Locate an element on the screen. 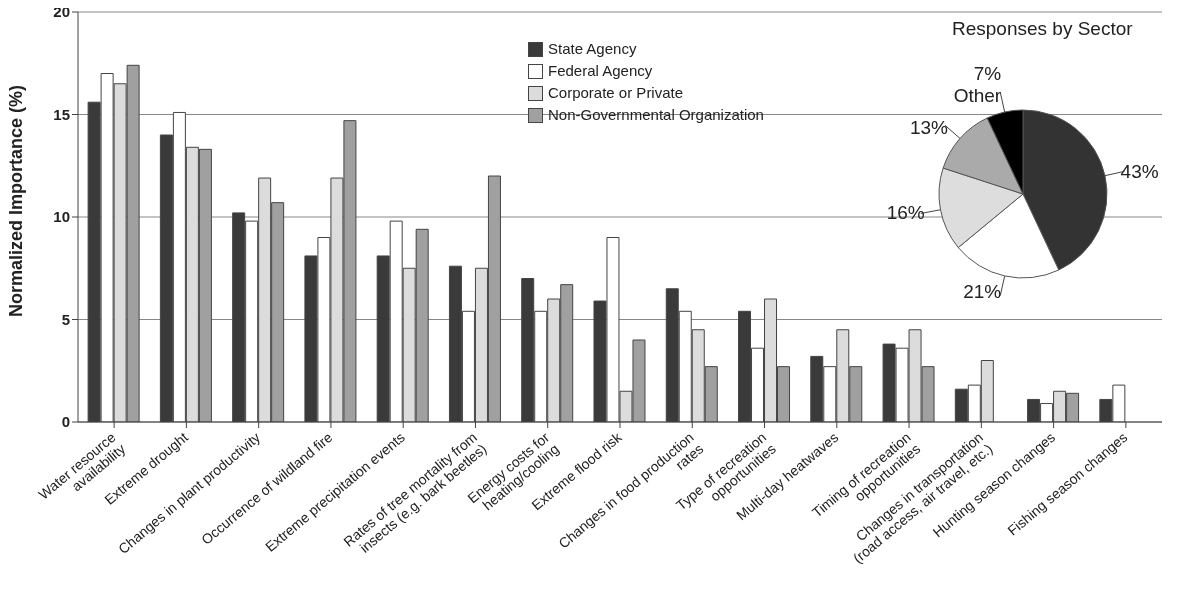  y-tick-label: 0 is located at coordinates (65, 422).